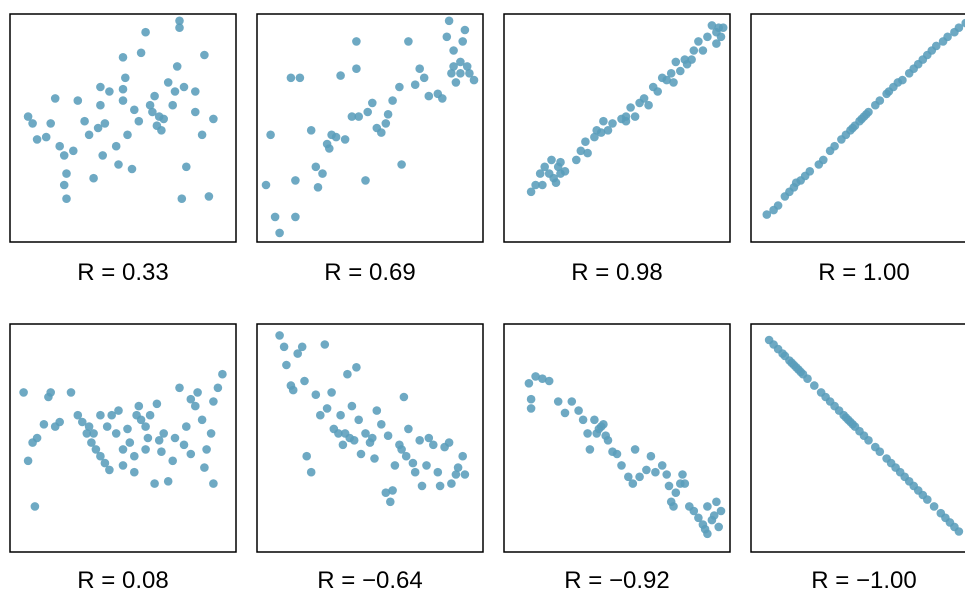 The height and width of the screenshot is (593, 965). What do you see at coordinates (863, 580) in the screenshot?
I see `correlation-label: R = −1.00` at bounding box center [863, 580].